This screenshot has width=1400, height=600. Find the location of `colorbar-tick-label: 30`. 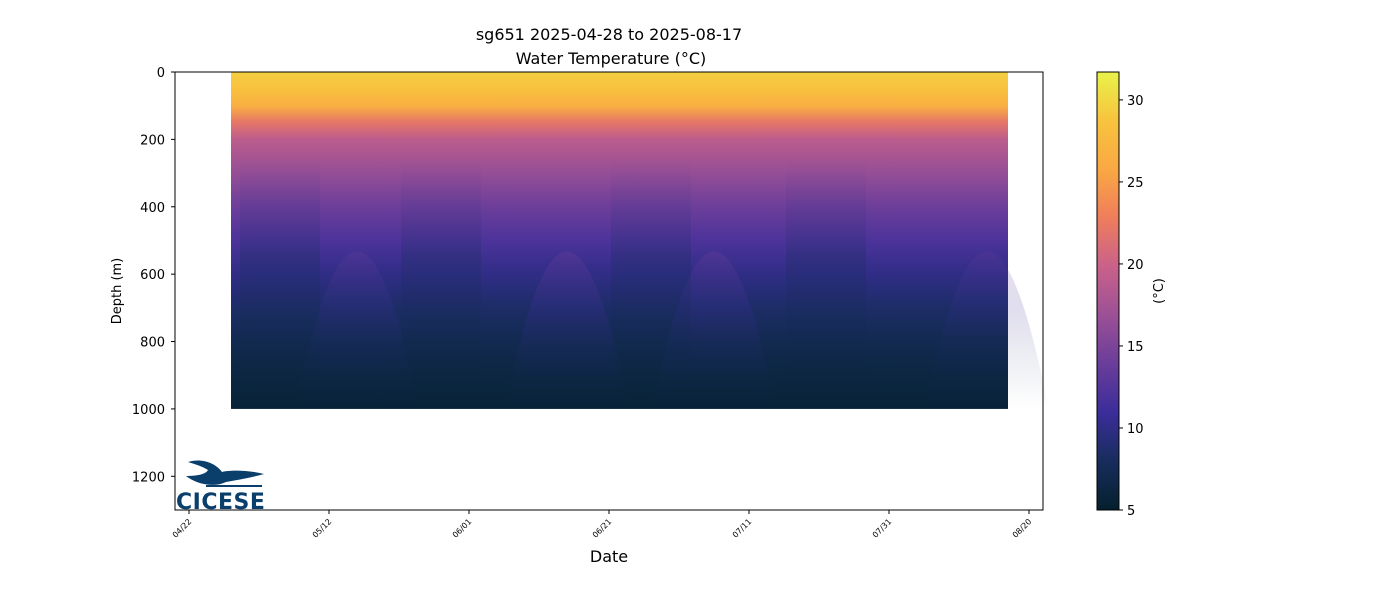

colorbar-tick-label: 30 is located at coordinates (1135, 101).